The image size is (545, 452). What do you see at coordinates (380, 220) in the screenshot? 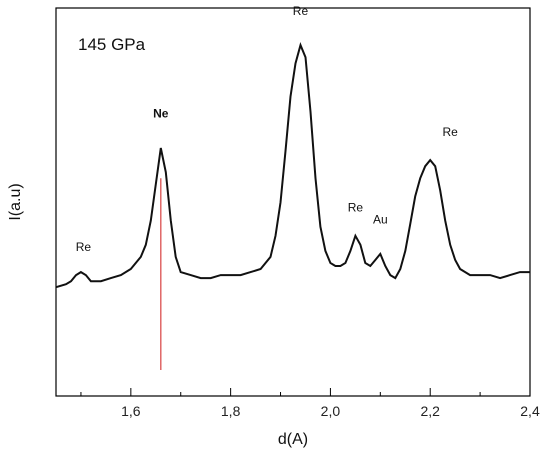
I see `peak-label-au: Au` at bounding box center [380, 220].